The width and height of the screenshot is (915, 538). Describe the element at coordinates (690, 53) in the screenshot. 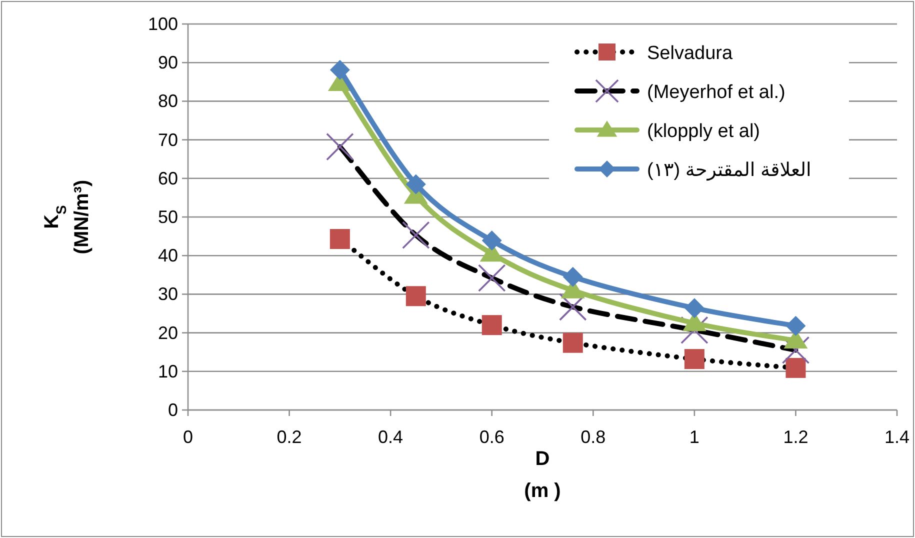

I see `legend-label: Selvadura` at that location.